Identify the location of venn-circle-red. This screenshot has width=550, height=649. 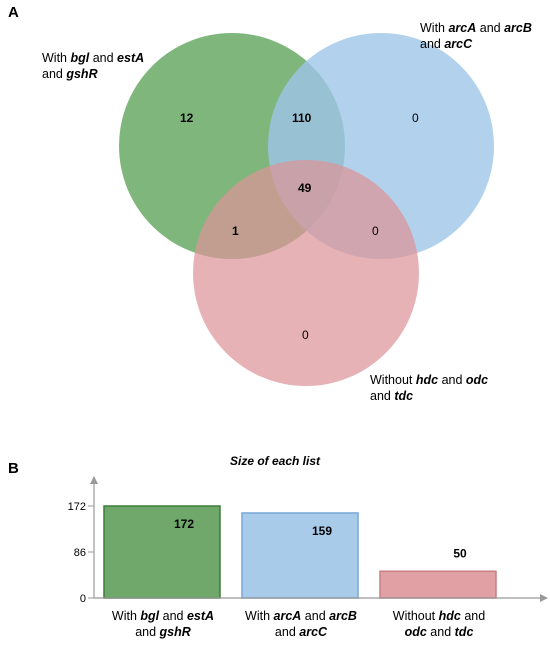
(306, 273).